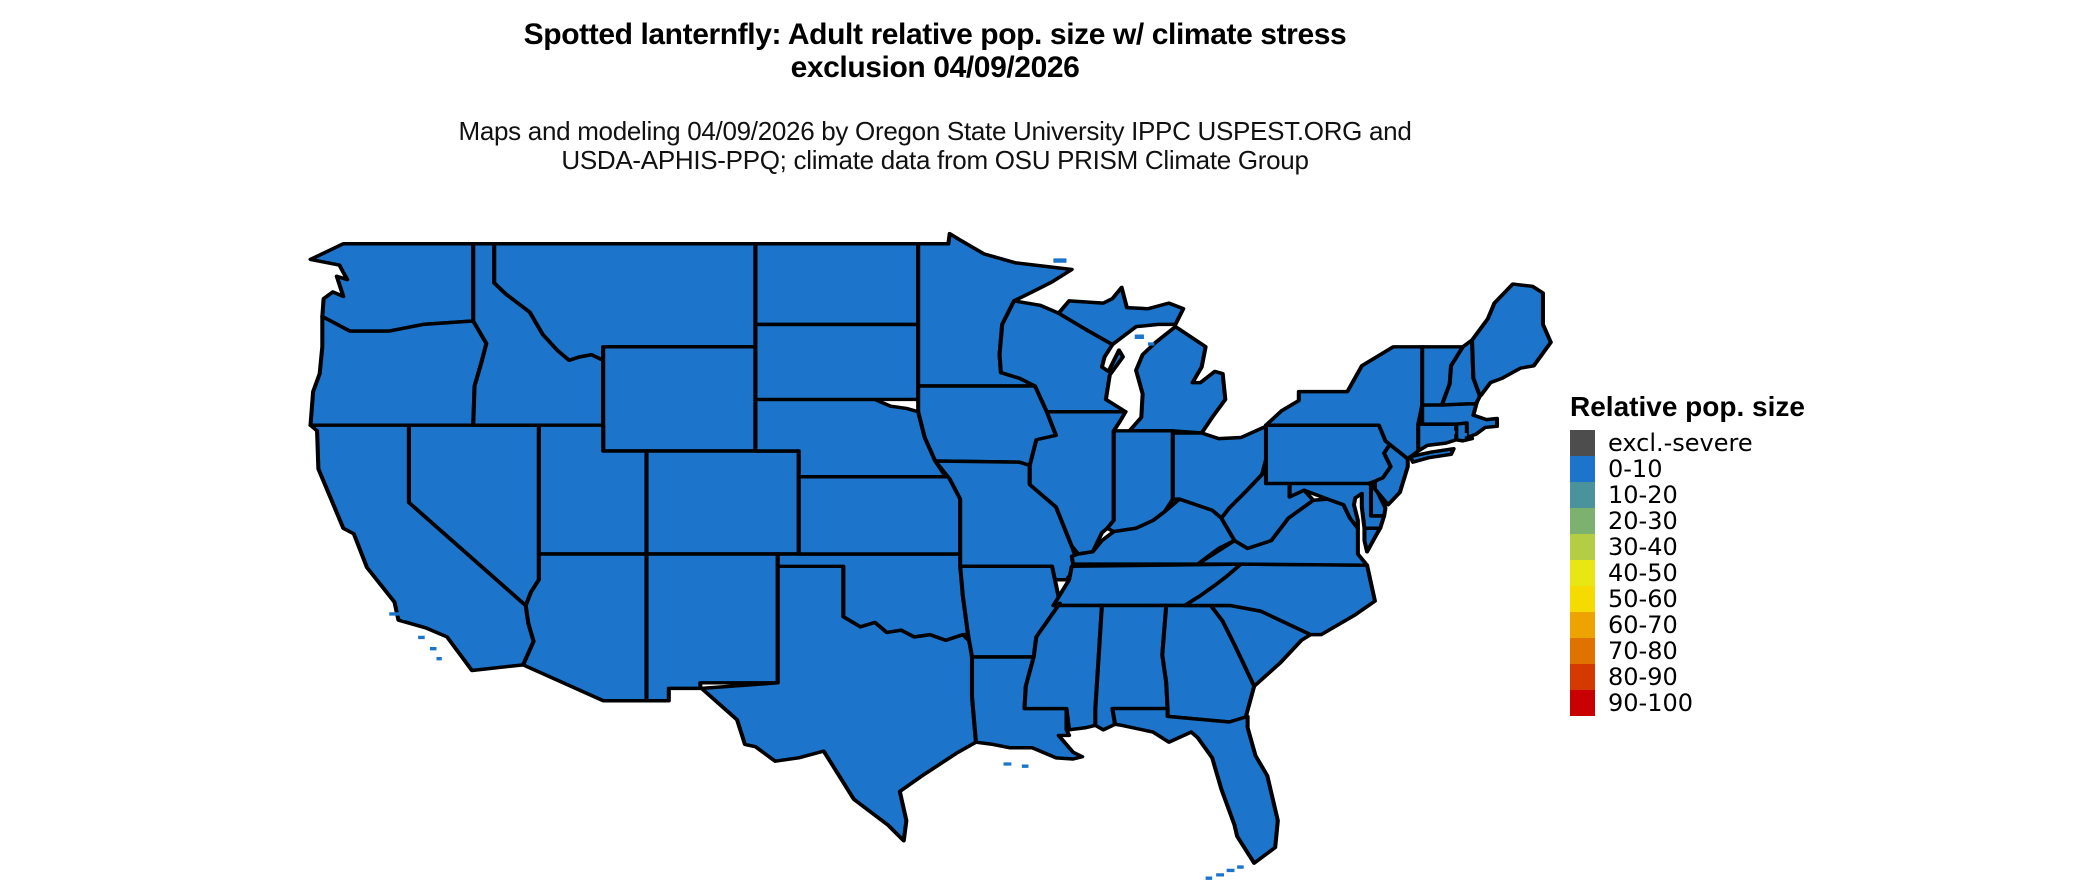 This screenshot has width=2100, height=892. Describe the element at coordinates (679, 399) in the screenshot. I see `state-wyoming` at that location.